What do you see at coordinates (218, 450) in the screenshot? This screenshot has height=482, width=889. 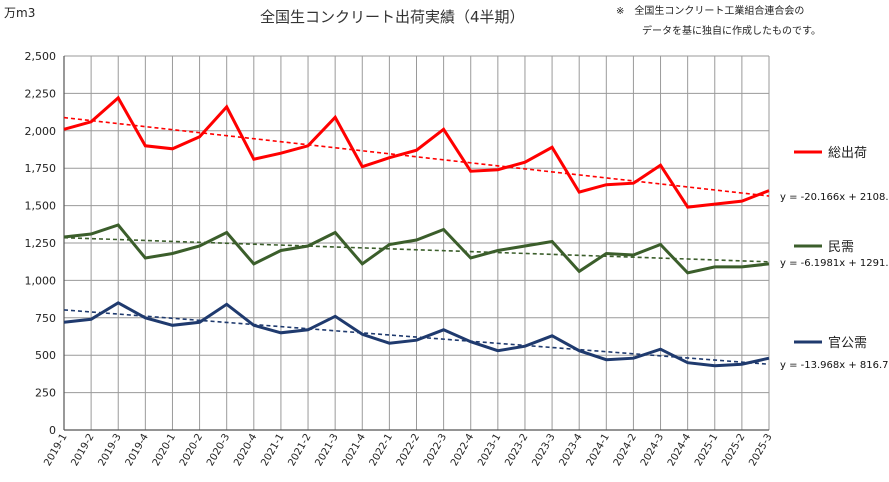 I see `x-tick-label: 2020-3` at bounding box center [218, 450].